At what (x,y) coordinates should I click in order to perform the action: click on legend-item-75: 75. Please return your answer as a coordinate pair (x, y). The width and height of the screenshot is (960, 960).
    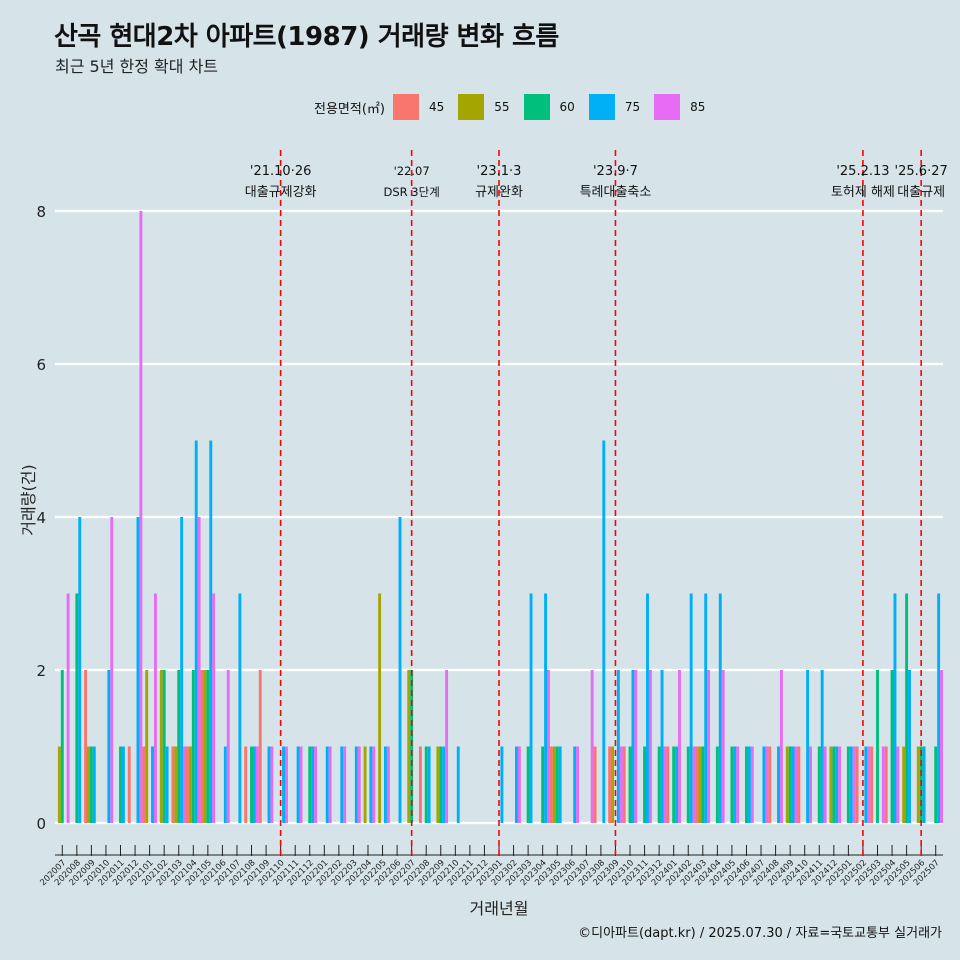
    Looking at the image, I should click on (614, 107).